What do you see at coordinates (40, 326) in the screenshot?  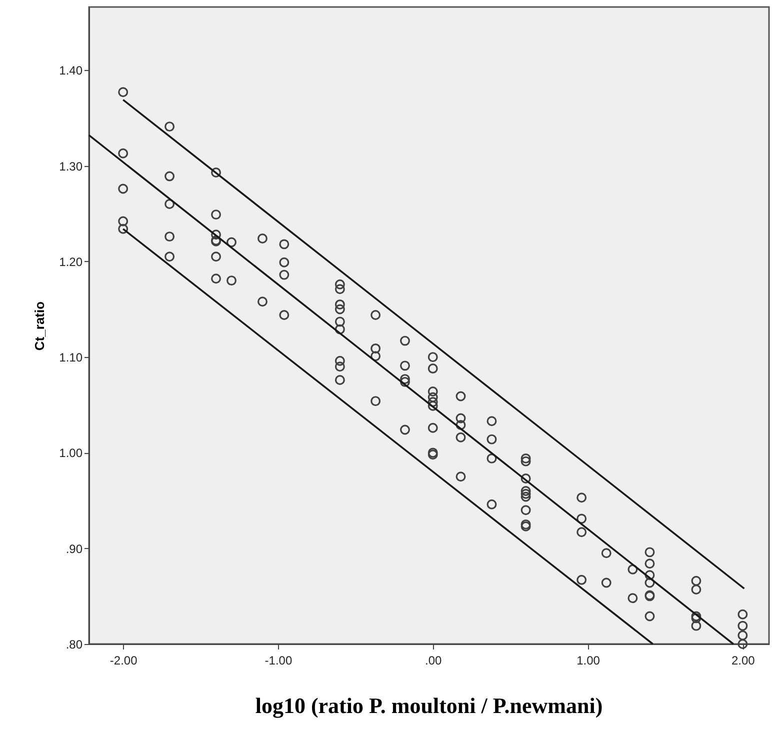 I see `y-axis-title: Ct_ratio` at bounding box center [40, 326].